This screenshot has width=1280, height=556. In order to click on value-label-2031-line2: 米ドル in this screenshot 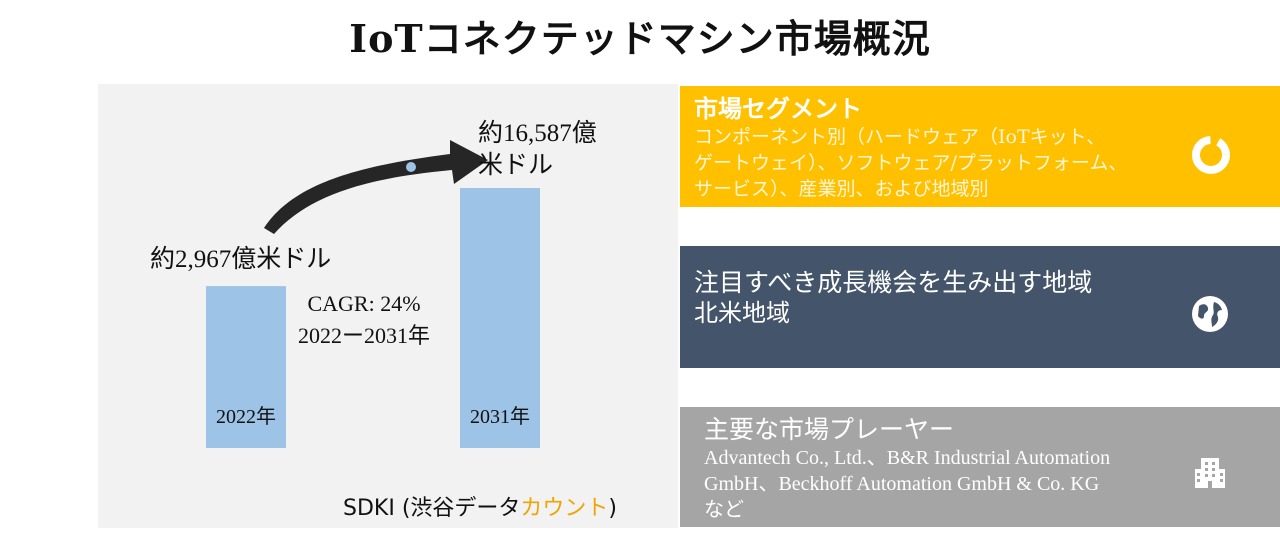, I will do `click(516, 165)`.